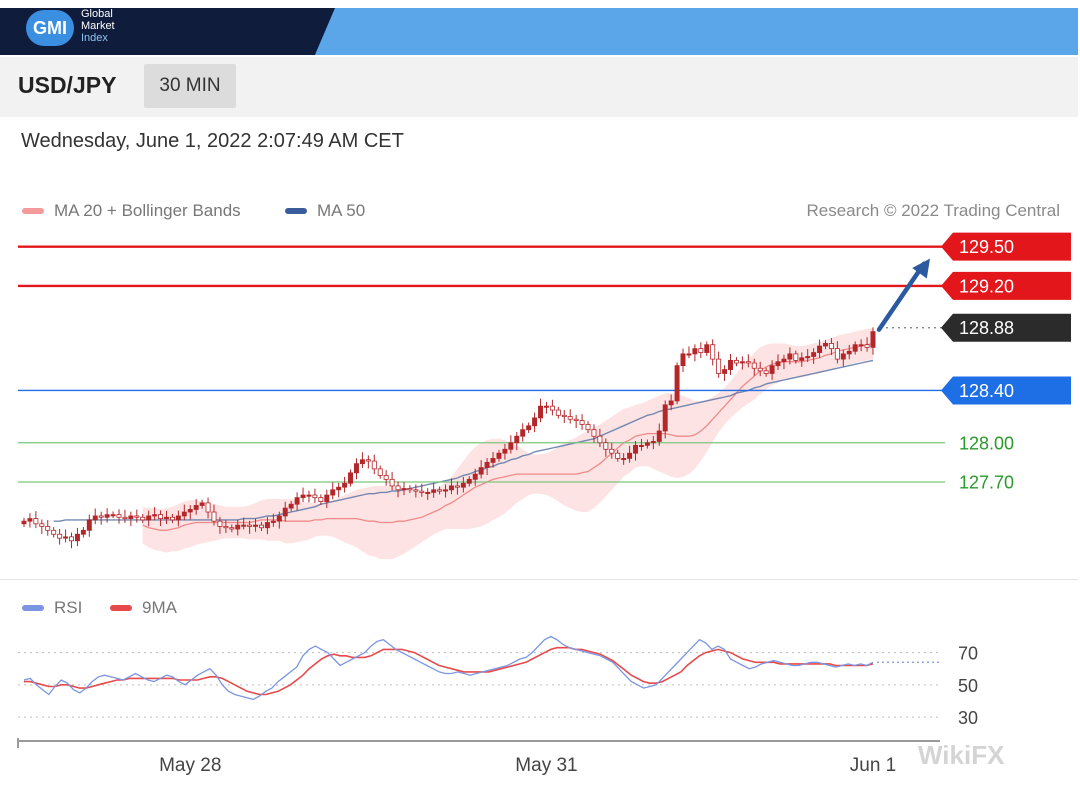  What do you see at coordinates (98, 26) in the screenshot?
I see `logo-wordmark: Global Market Index` at bounding box center [98, 26].